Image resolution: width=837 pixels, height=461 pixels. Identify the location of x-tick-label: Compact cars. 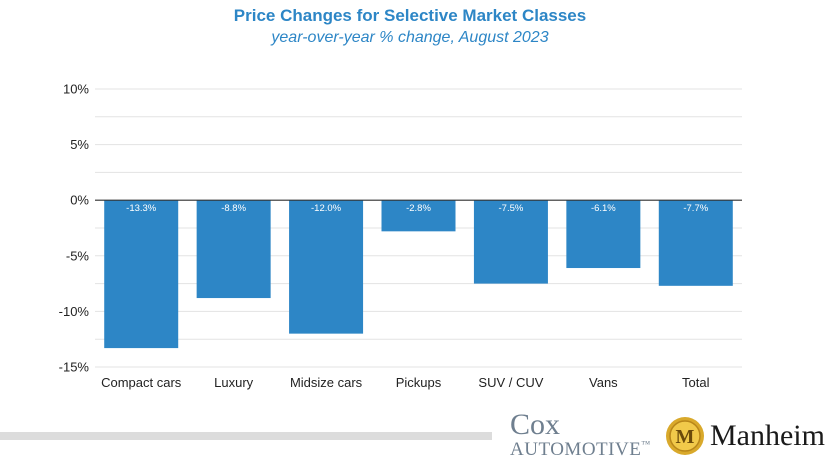
(141, 382).